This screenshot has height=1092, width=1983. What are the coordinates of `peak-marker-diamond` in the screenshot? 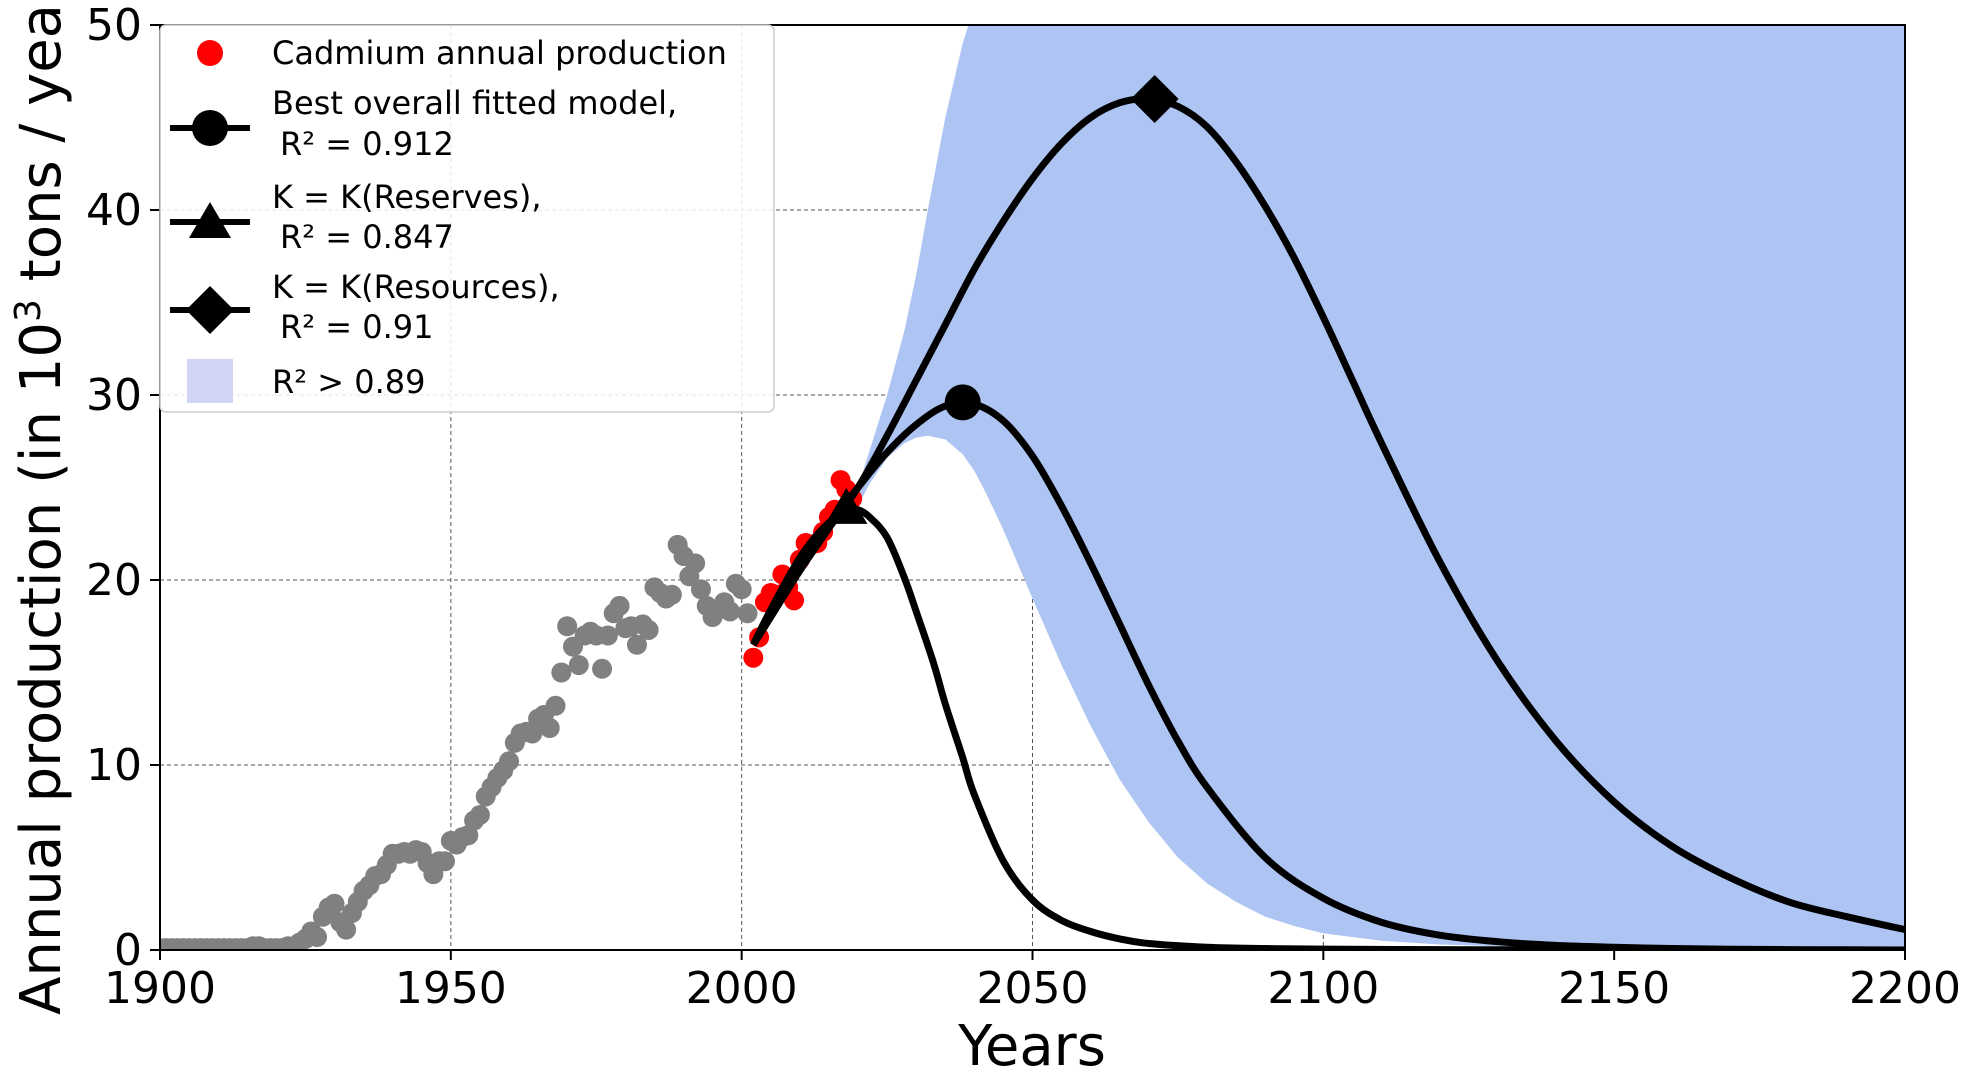 It's located at (1154, 99).